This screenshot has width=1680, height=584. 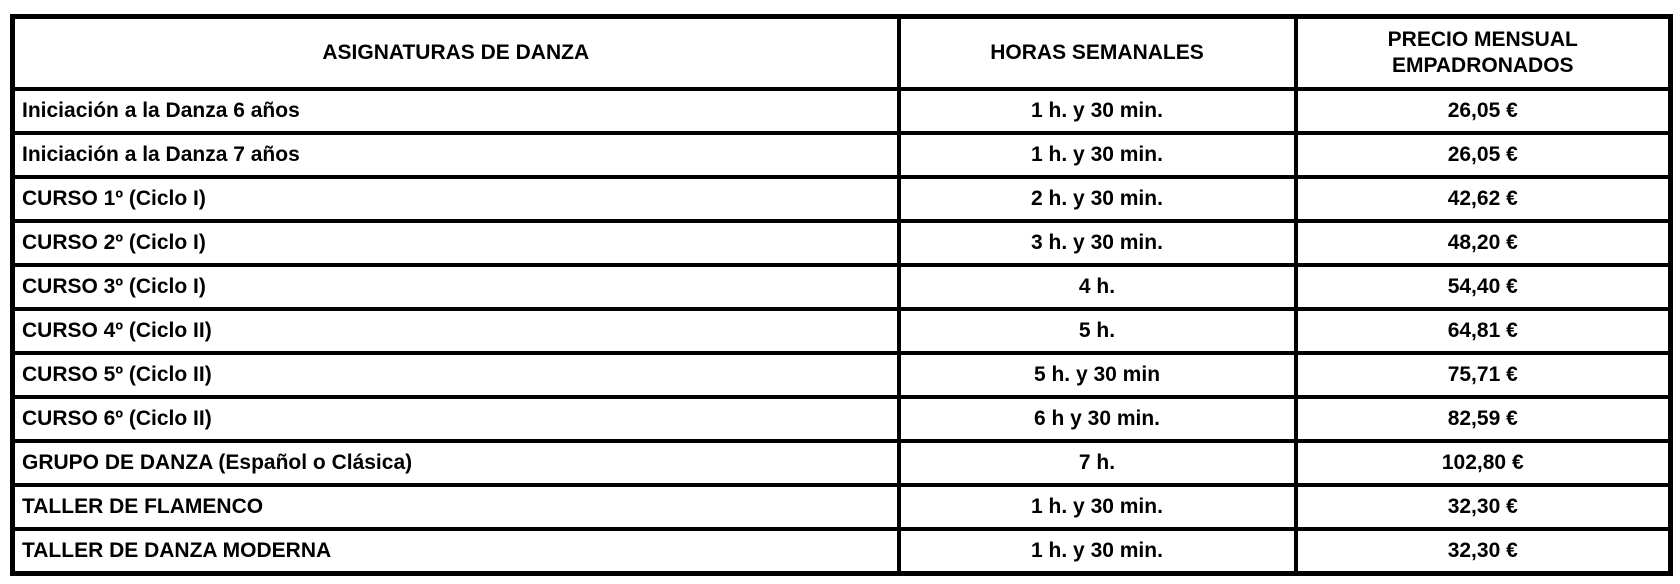 I want to click on hours-cell: 4 h., so click(x=1097, y=287).